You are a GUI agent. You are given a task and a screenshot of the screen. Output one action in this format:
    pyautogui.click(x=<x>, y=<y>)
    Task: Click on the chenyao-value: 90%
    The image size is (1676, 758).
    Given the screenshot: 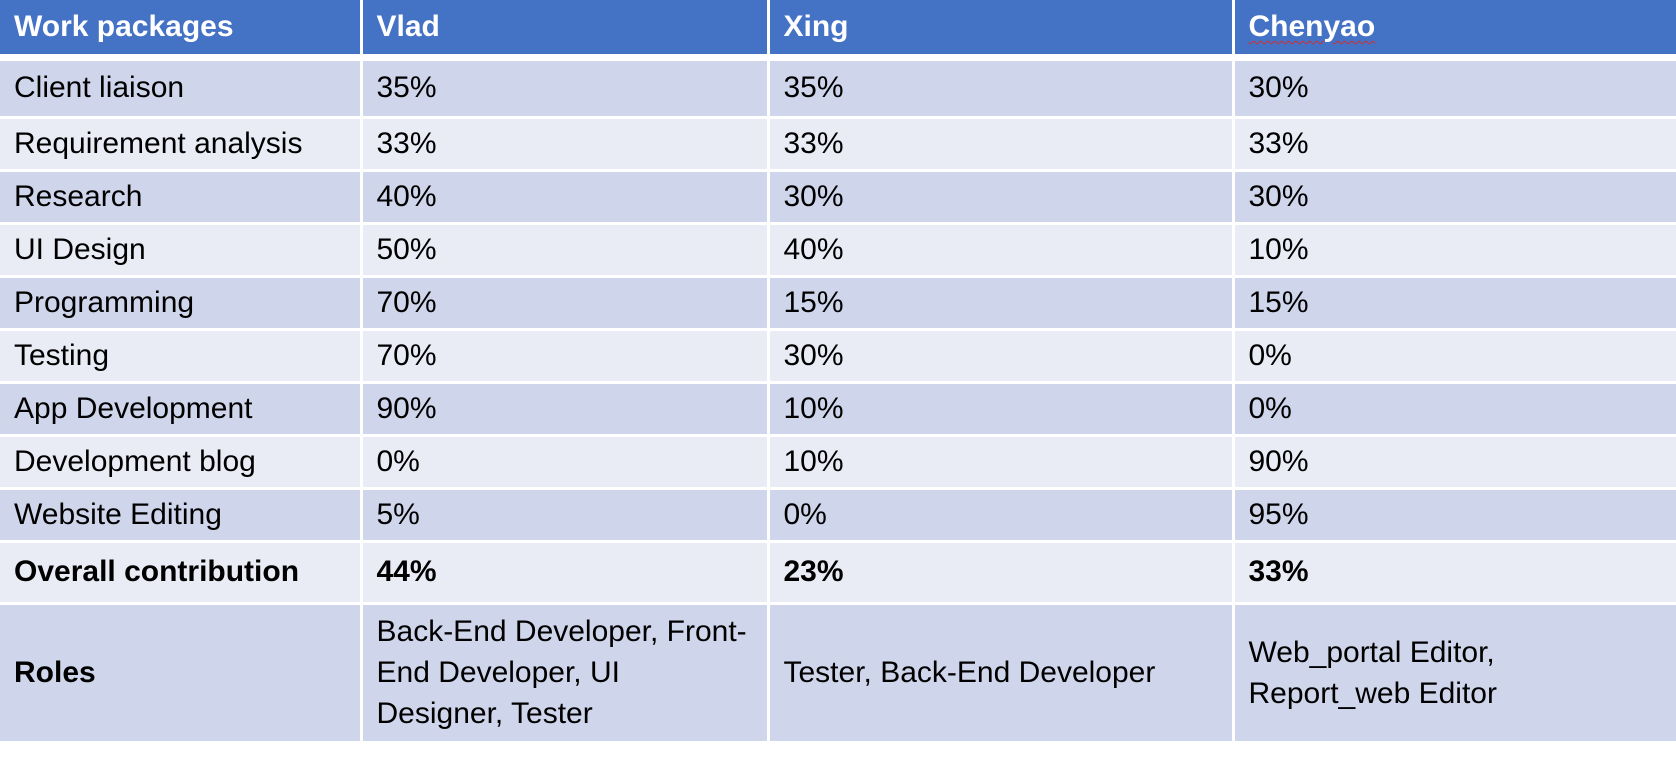 What is the action you would take?
    pyautogui.click(x=1454, y=462)
    